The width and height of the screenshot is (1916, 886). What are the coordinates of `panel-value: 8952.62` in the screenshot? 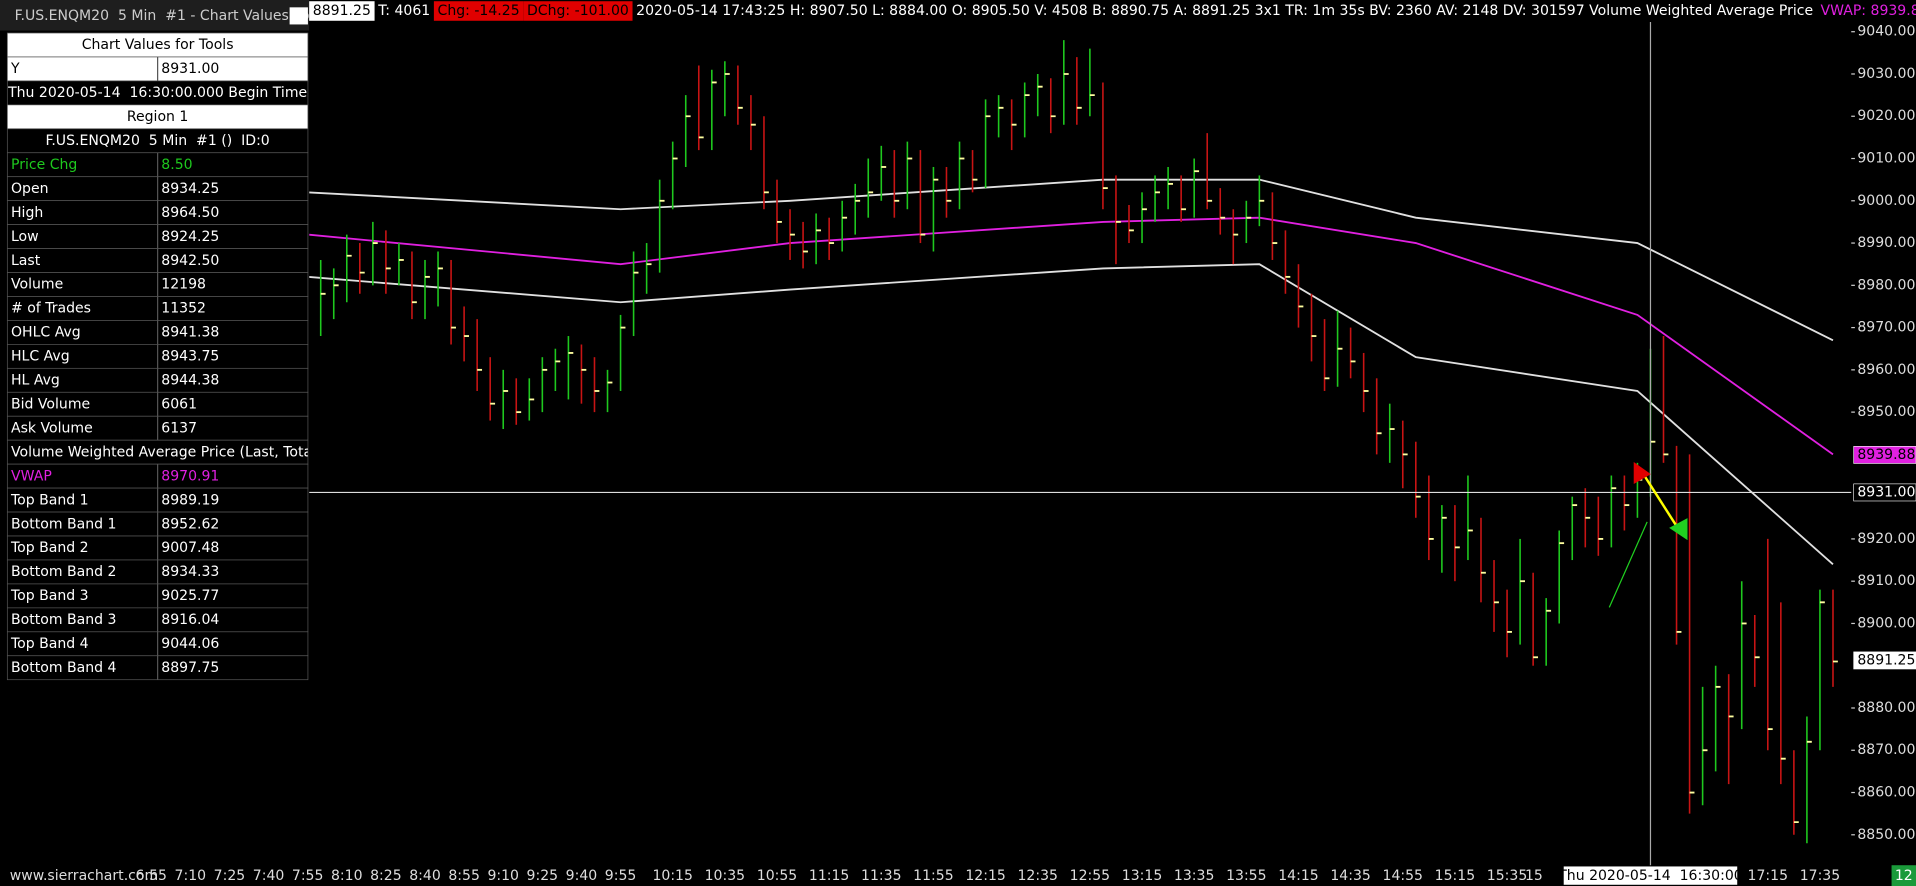 It's located at (190, 524).